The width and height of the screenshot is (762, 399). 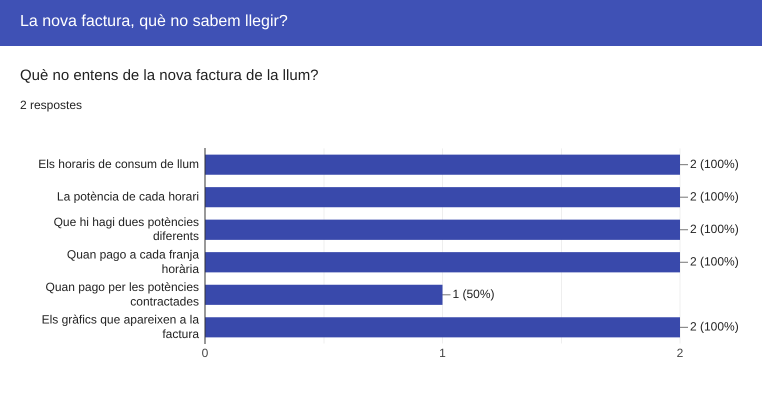 What do you see at coordinates (122, 294) in the screenshot?
I see `y-tick-label: Quan pago per les potències contractades` at bounding box center [122, 294].